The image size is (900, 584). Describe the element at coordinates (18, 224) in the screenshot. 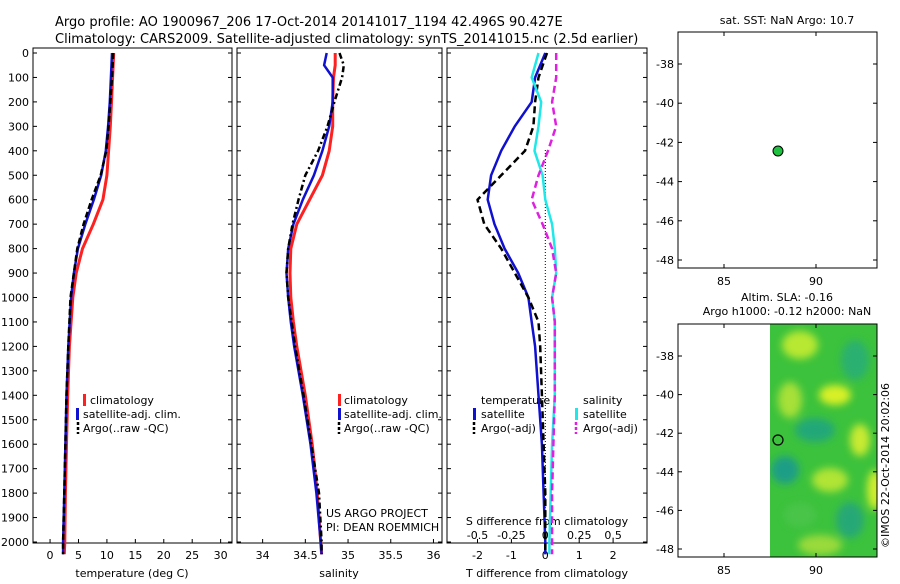

I see `depth-tick-label: 700` at that location.